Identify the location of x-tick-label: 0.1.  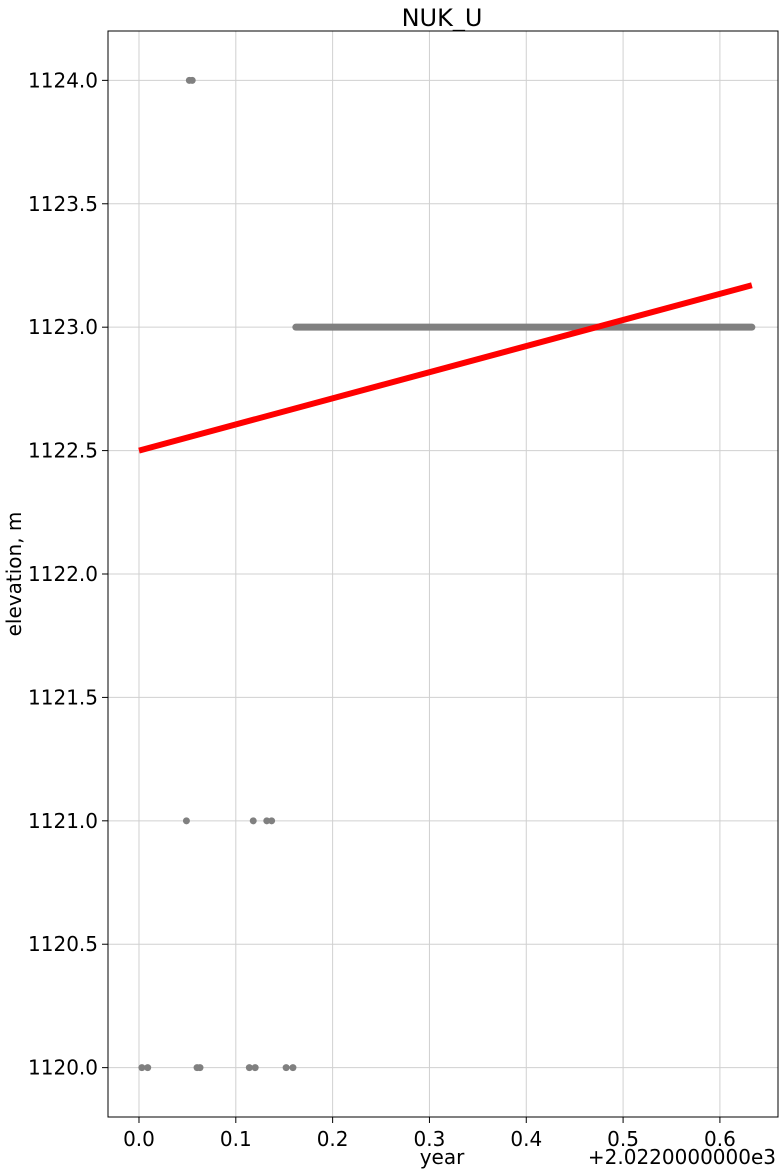
(236, 1139).